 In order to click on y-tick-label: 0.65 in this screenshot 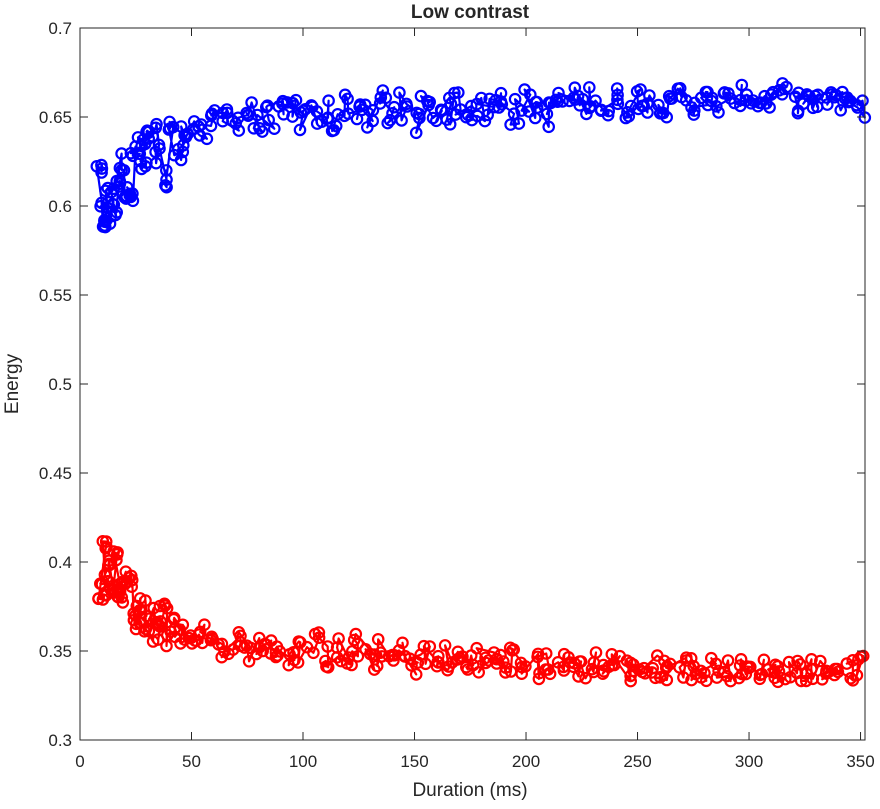, I will do `click(55, 117)`.